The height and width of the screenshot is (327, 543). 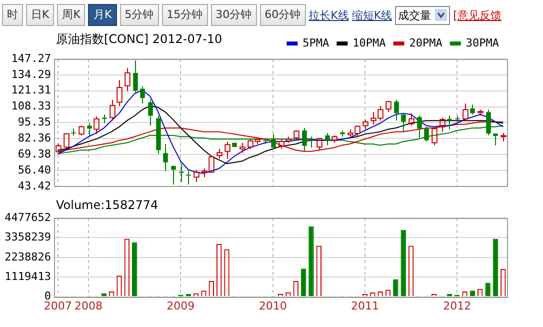 I want to click on text: 时, so click(x=12, y=15).